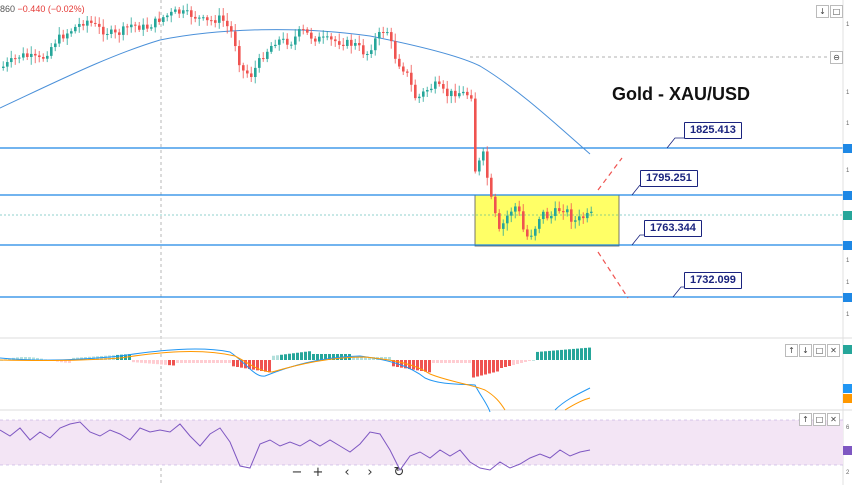 Image resolution: width=852 pixels, height=485 pixels. I want to click on level-label-1732: 1732.099, so click(713, 280).